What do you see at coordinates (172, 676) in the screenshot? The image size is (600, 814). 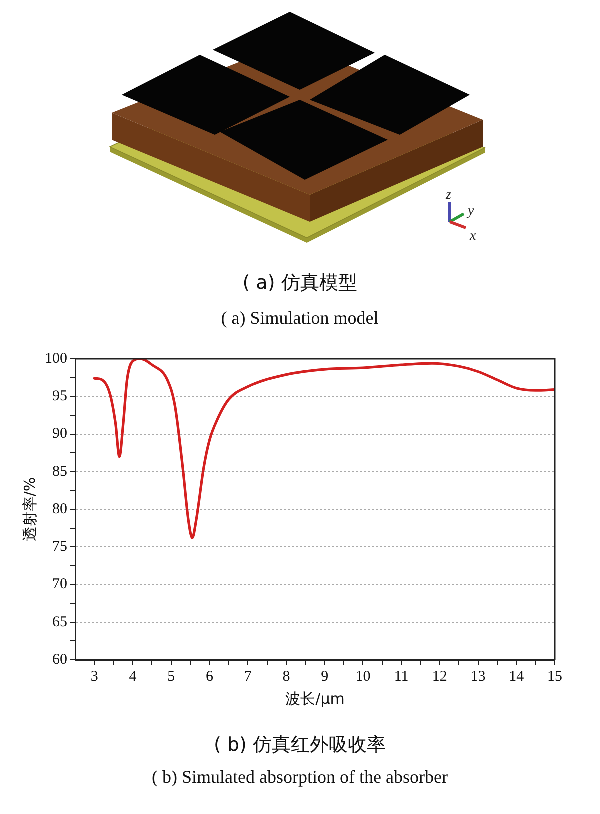 I see `x-tick-label: 5` at bounding box center [172, 676].